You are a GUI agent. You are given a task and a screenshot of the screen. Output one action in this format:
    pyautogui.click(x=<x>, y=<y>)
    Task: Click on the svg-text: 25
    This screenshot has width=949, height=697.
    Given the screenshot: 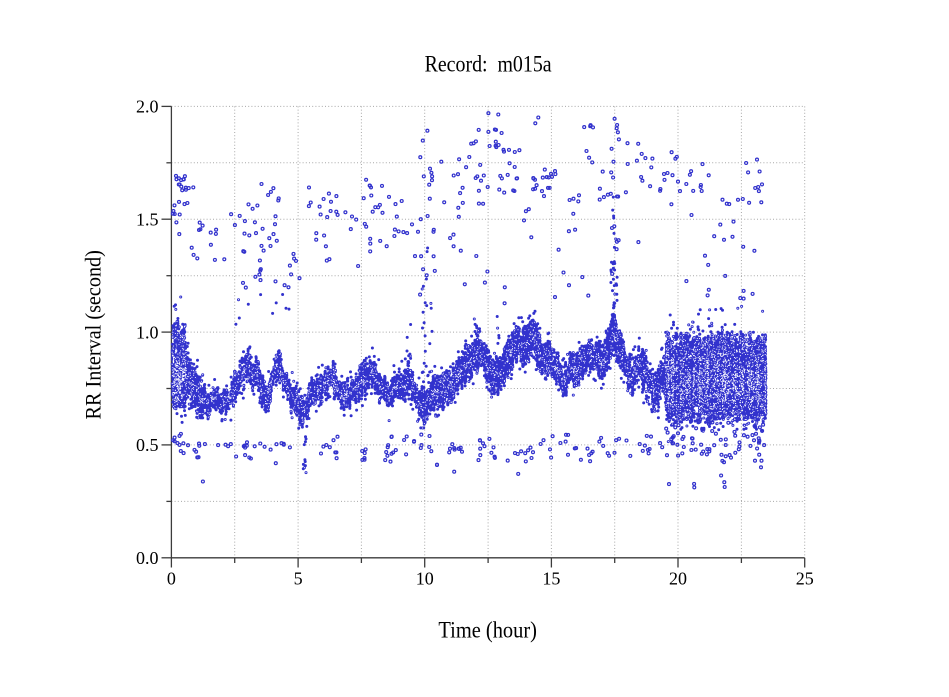 What is the action you would take?
    pyautogui.click(x=805, y=578)
    